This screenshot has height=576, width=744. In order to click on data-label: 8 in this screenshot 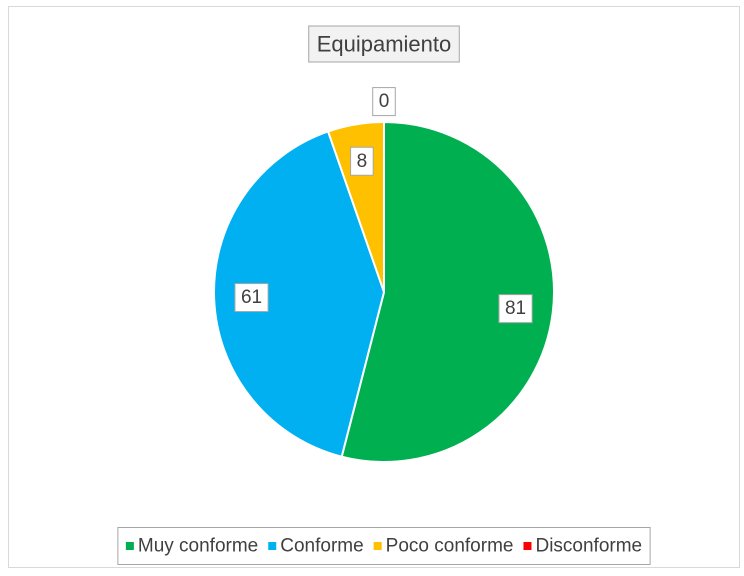, I will do `click(362, 161)`.